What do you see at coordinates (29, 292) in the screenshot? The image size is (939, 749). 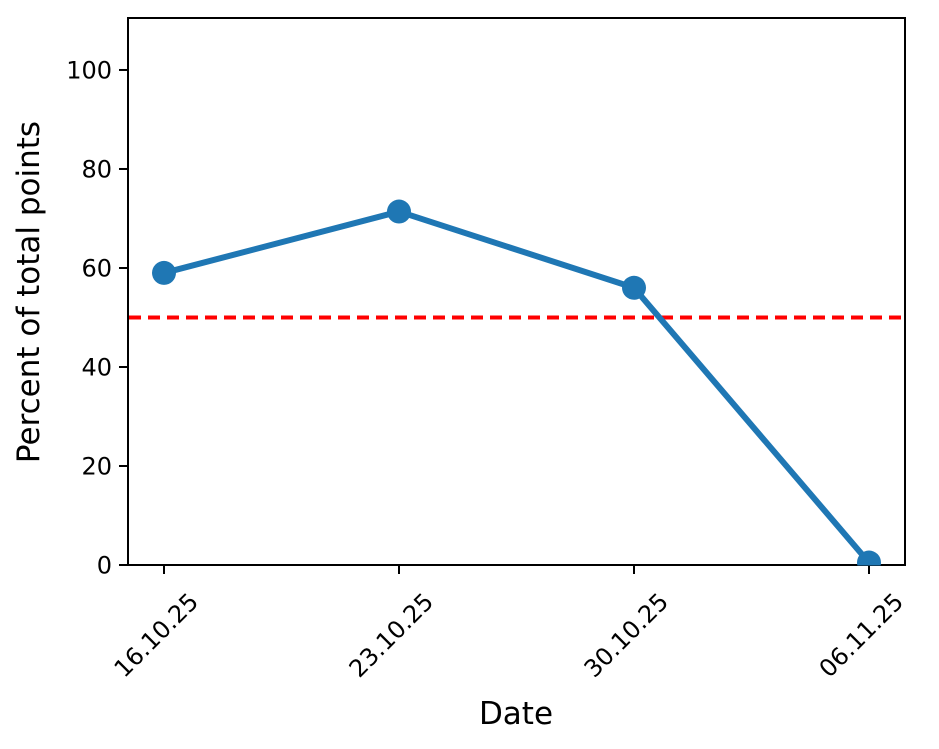 I see `y-axis-label: Percent of total points` at bounding box center [29, 292].